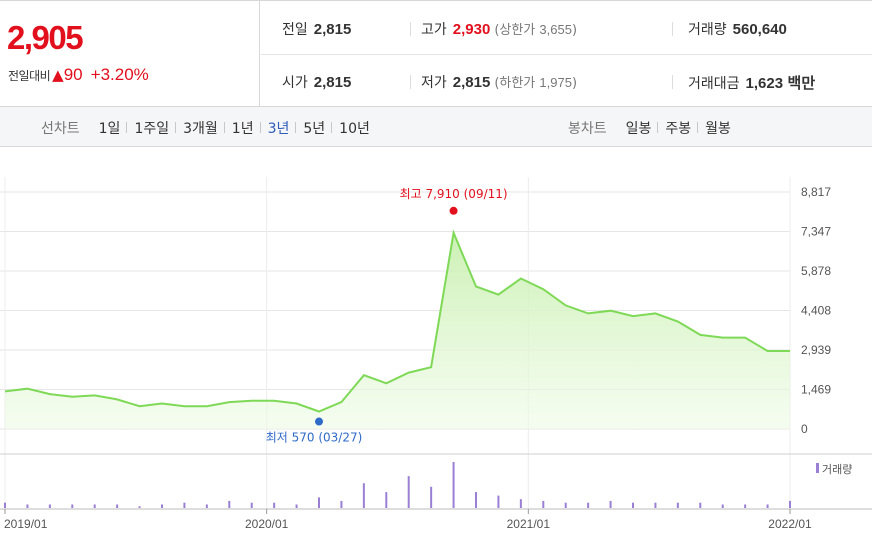 The height and width of the screenshot is (541, 872). I want to click on tab-3y: 3년, so click(278, 128).